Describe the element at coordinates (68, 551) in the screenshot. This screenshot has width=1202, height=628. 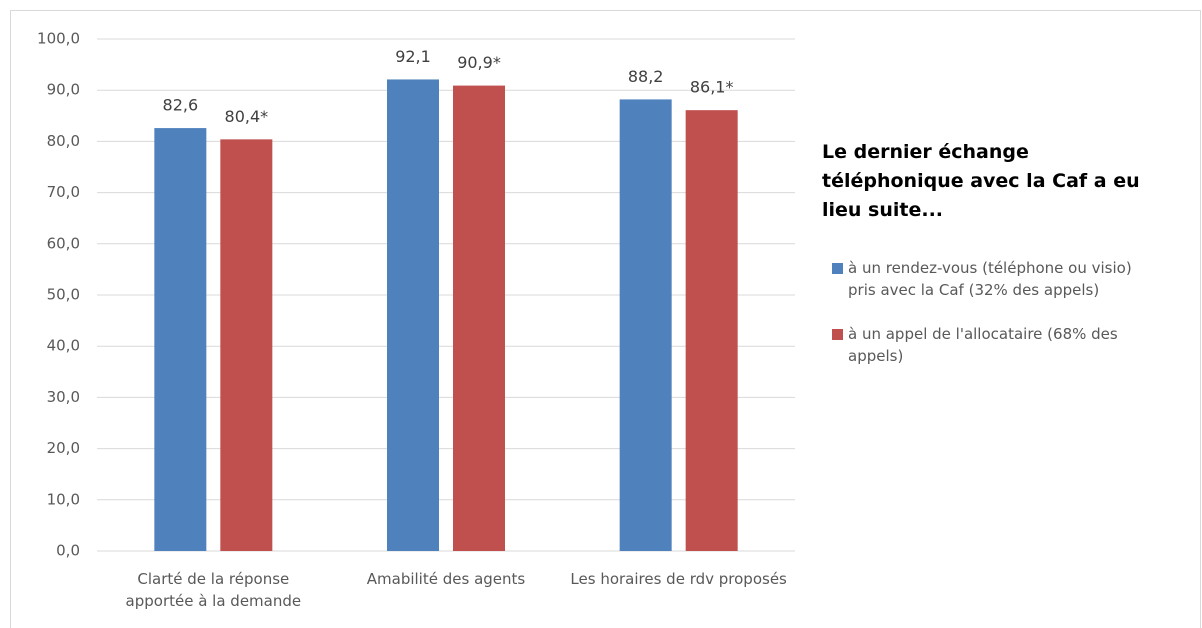
I see `y-tick-label: 0,0` at that location.